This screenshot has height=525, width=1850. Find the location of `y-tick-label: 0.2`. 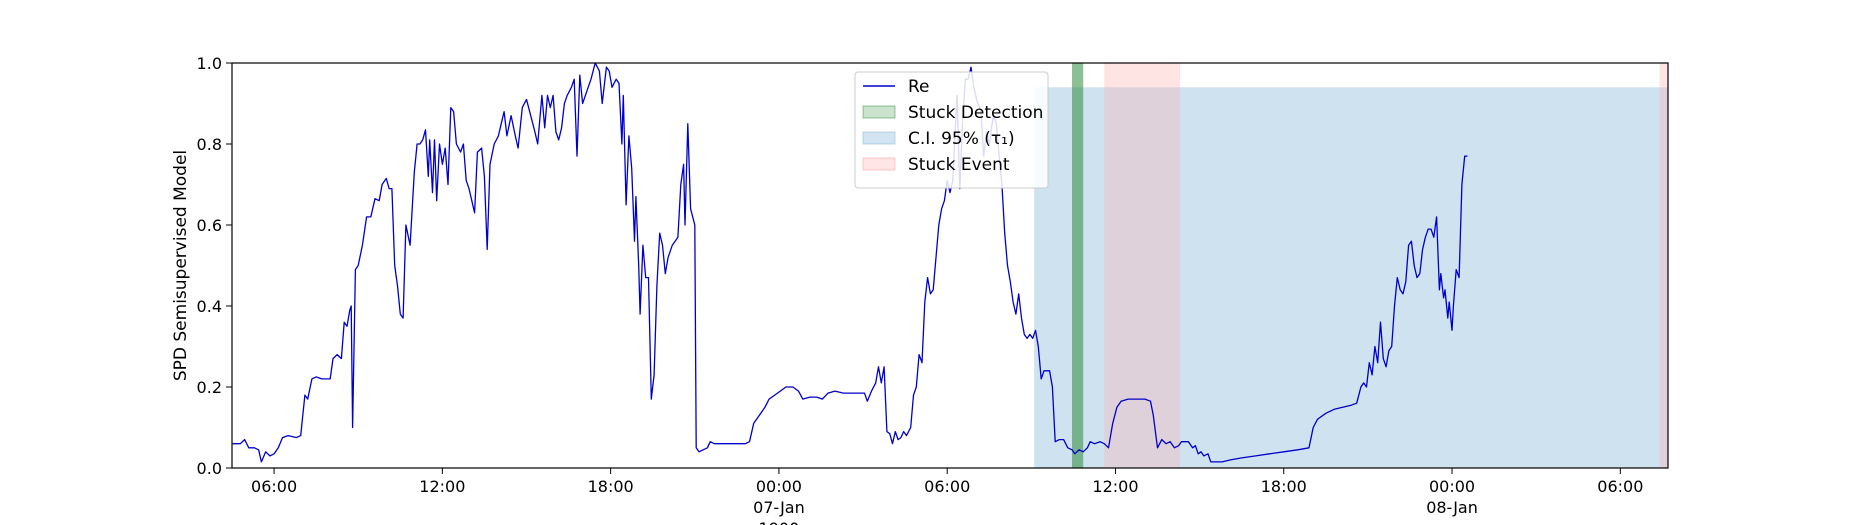

y-tick-label: 0.2 is located at coordinates (209, 387).